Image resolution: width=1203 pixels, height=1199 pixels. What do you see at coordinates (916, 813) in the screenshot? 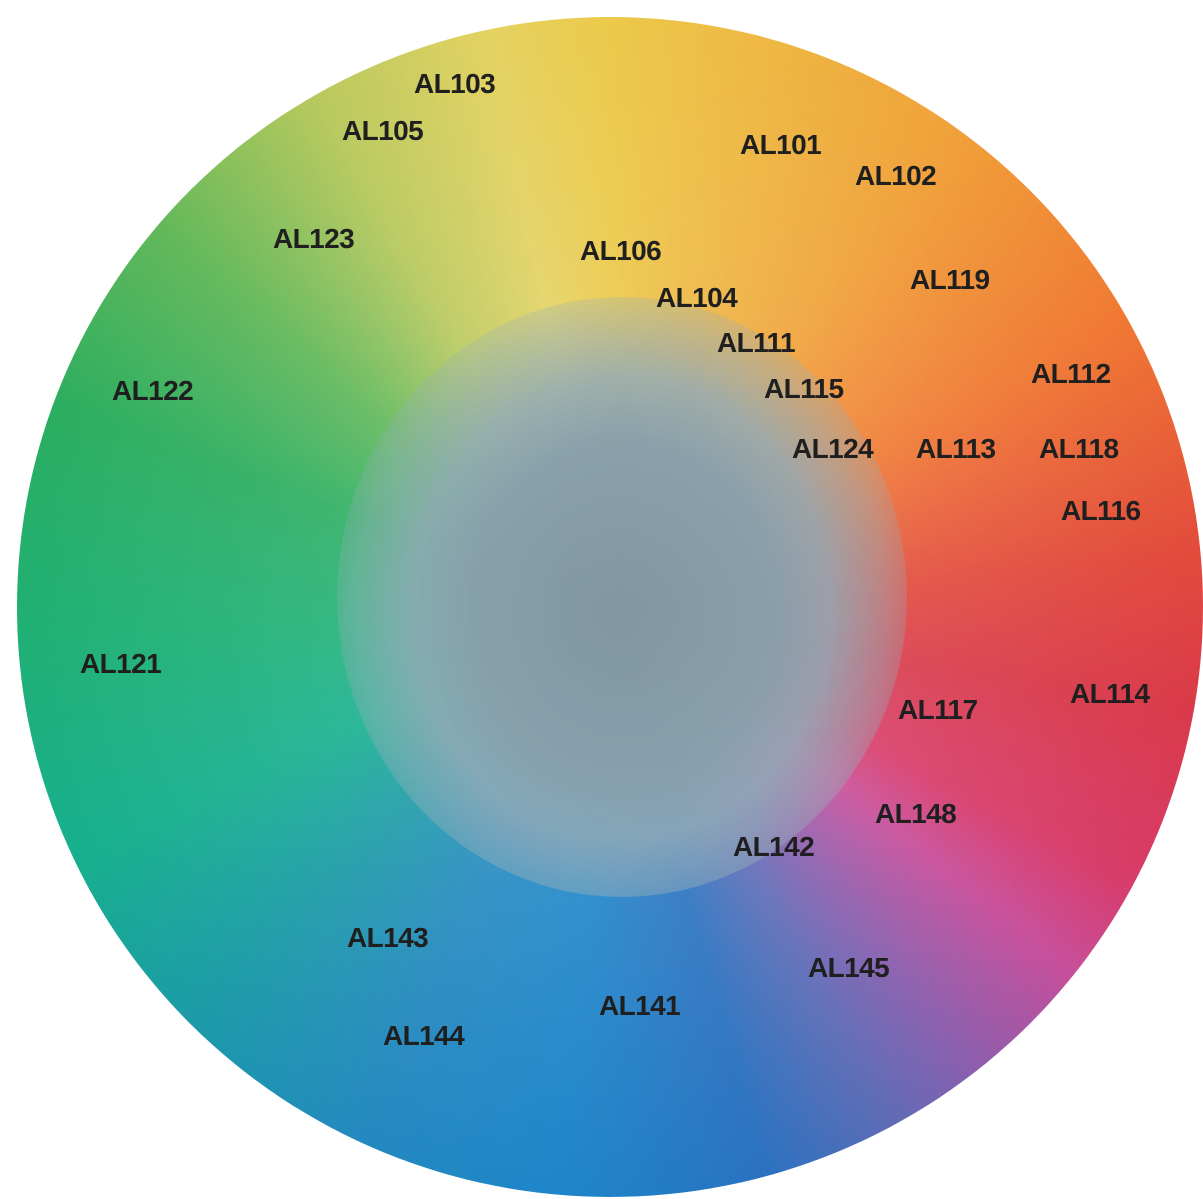
I see `label-al148: AL148` at bounding box center [916, 813].